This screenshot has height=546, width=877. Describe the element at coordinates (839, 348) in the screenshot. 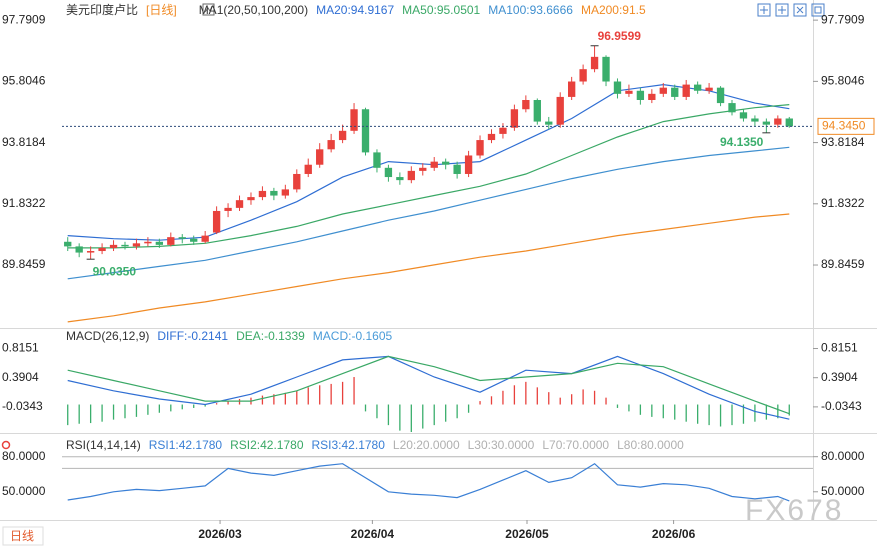

I see `y-tick-label: 0.8151` at that location.